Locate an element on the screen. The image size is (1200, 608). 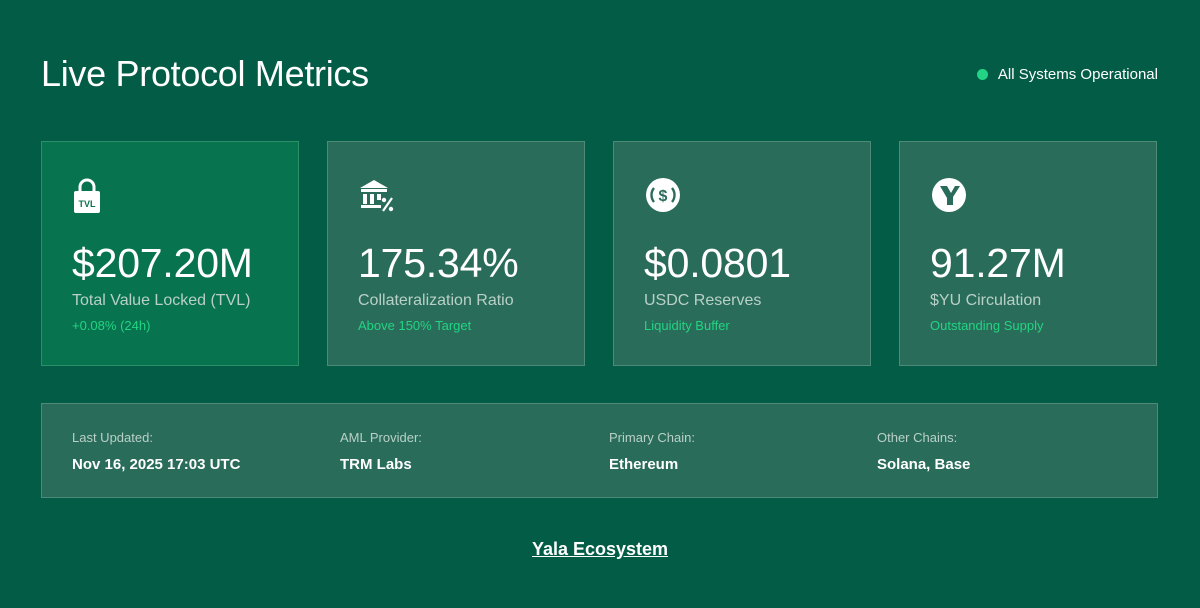
yala-logo-icon is located at coordinates (950, 195).